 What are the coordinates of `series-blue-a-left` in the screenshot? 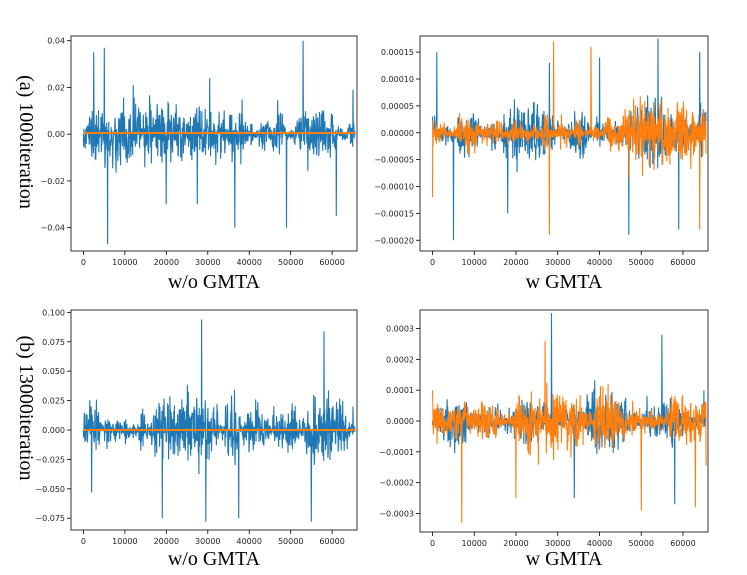 It's located at (219, 142).